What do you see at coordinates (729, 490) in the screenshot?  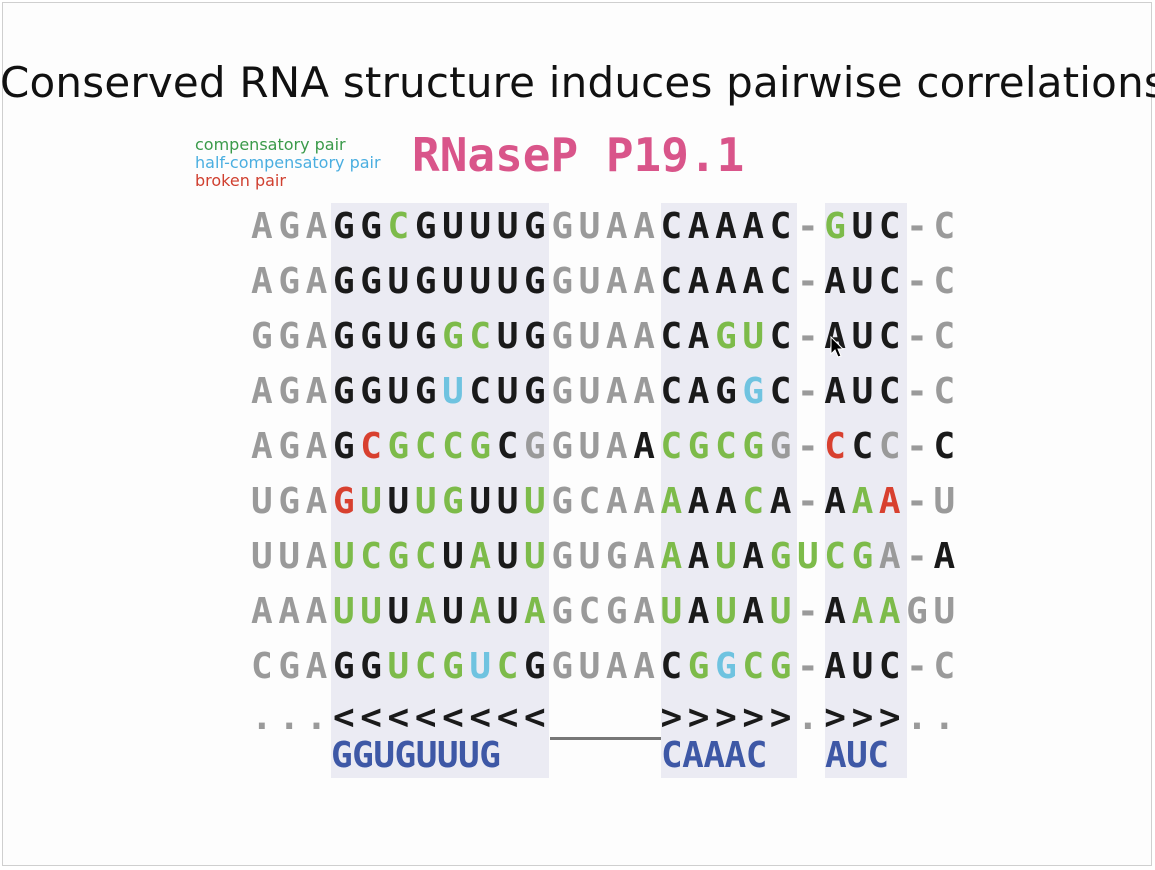 I see `stem-shade-middle` at bounding box center [729, 490].